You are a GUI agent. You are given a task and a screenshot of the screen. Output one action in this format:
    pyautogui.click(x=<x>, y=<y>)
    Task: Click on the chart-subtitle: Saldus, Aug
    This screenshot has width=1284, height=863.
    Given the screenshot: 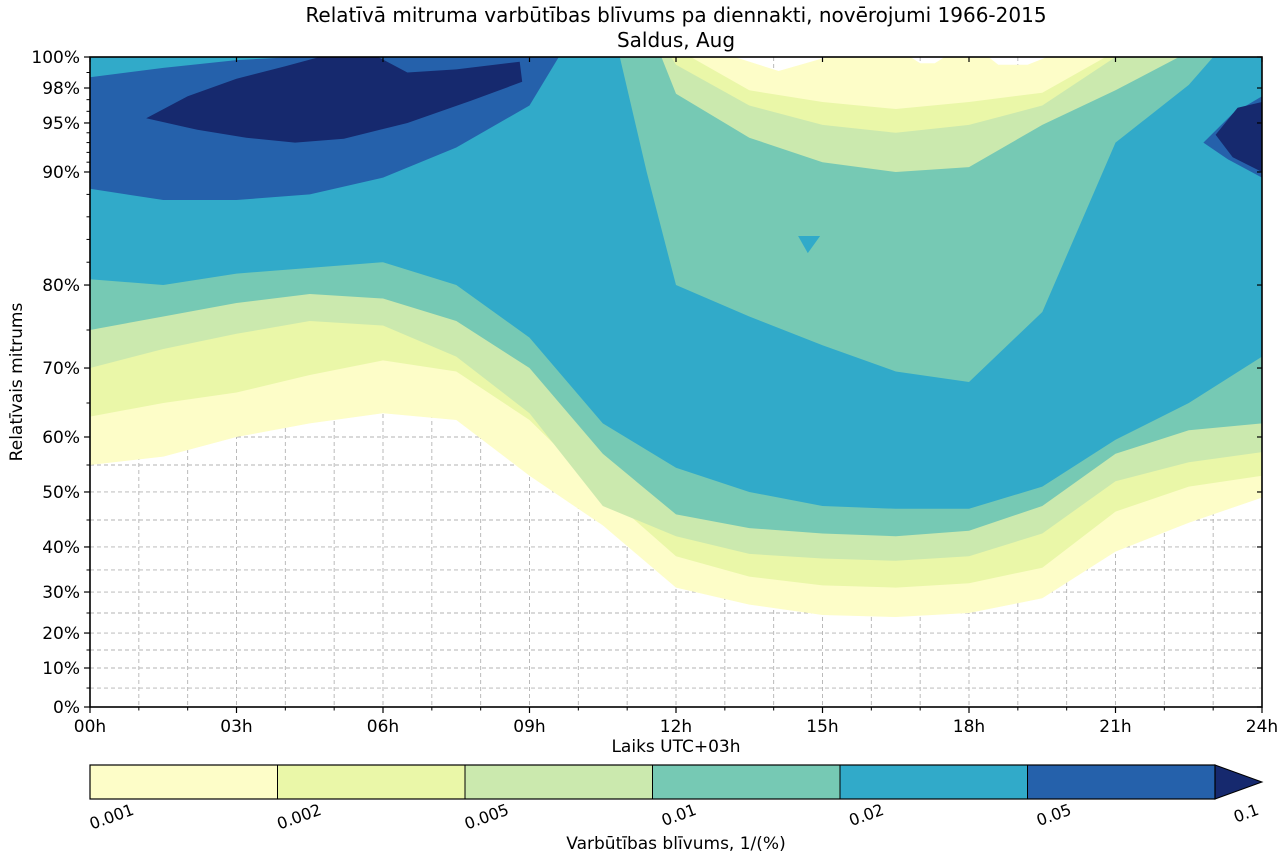 What is the action you would take?
    pyautogui.click(x=676, y=40)
    